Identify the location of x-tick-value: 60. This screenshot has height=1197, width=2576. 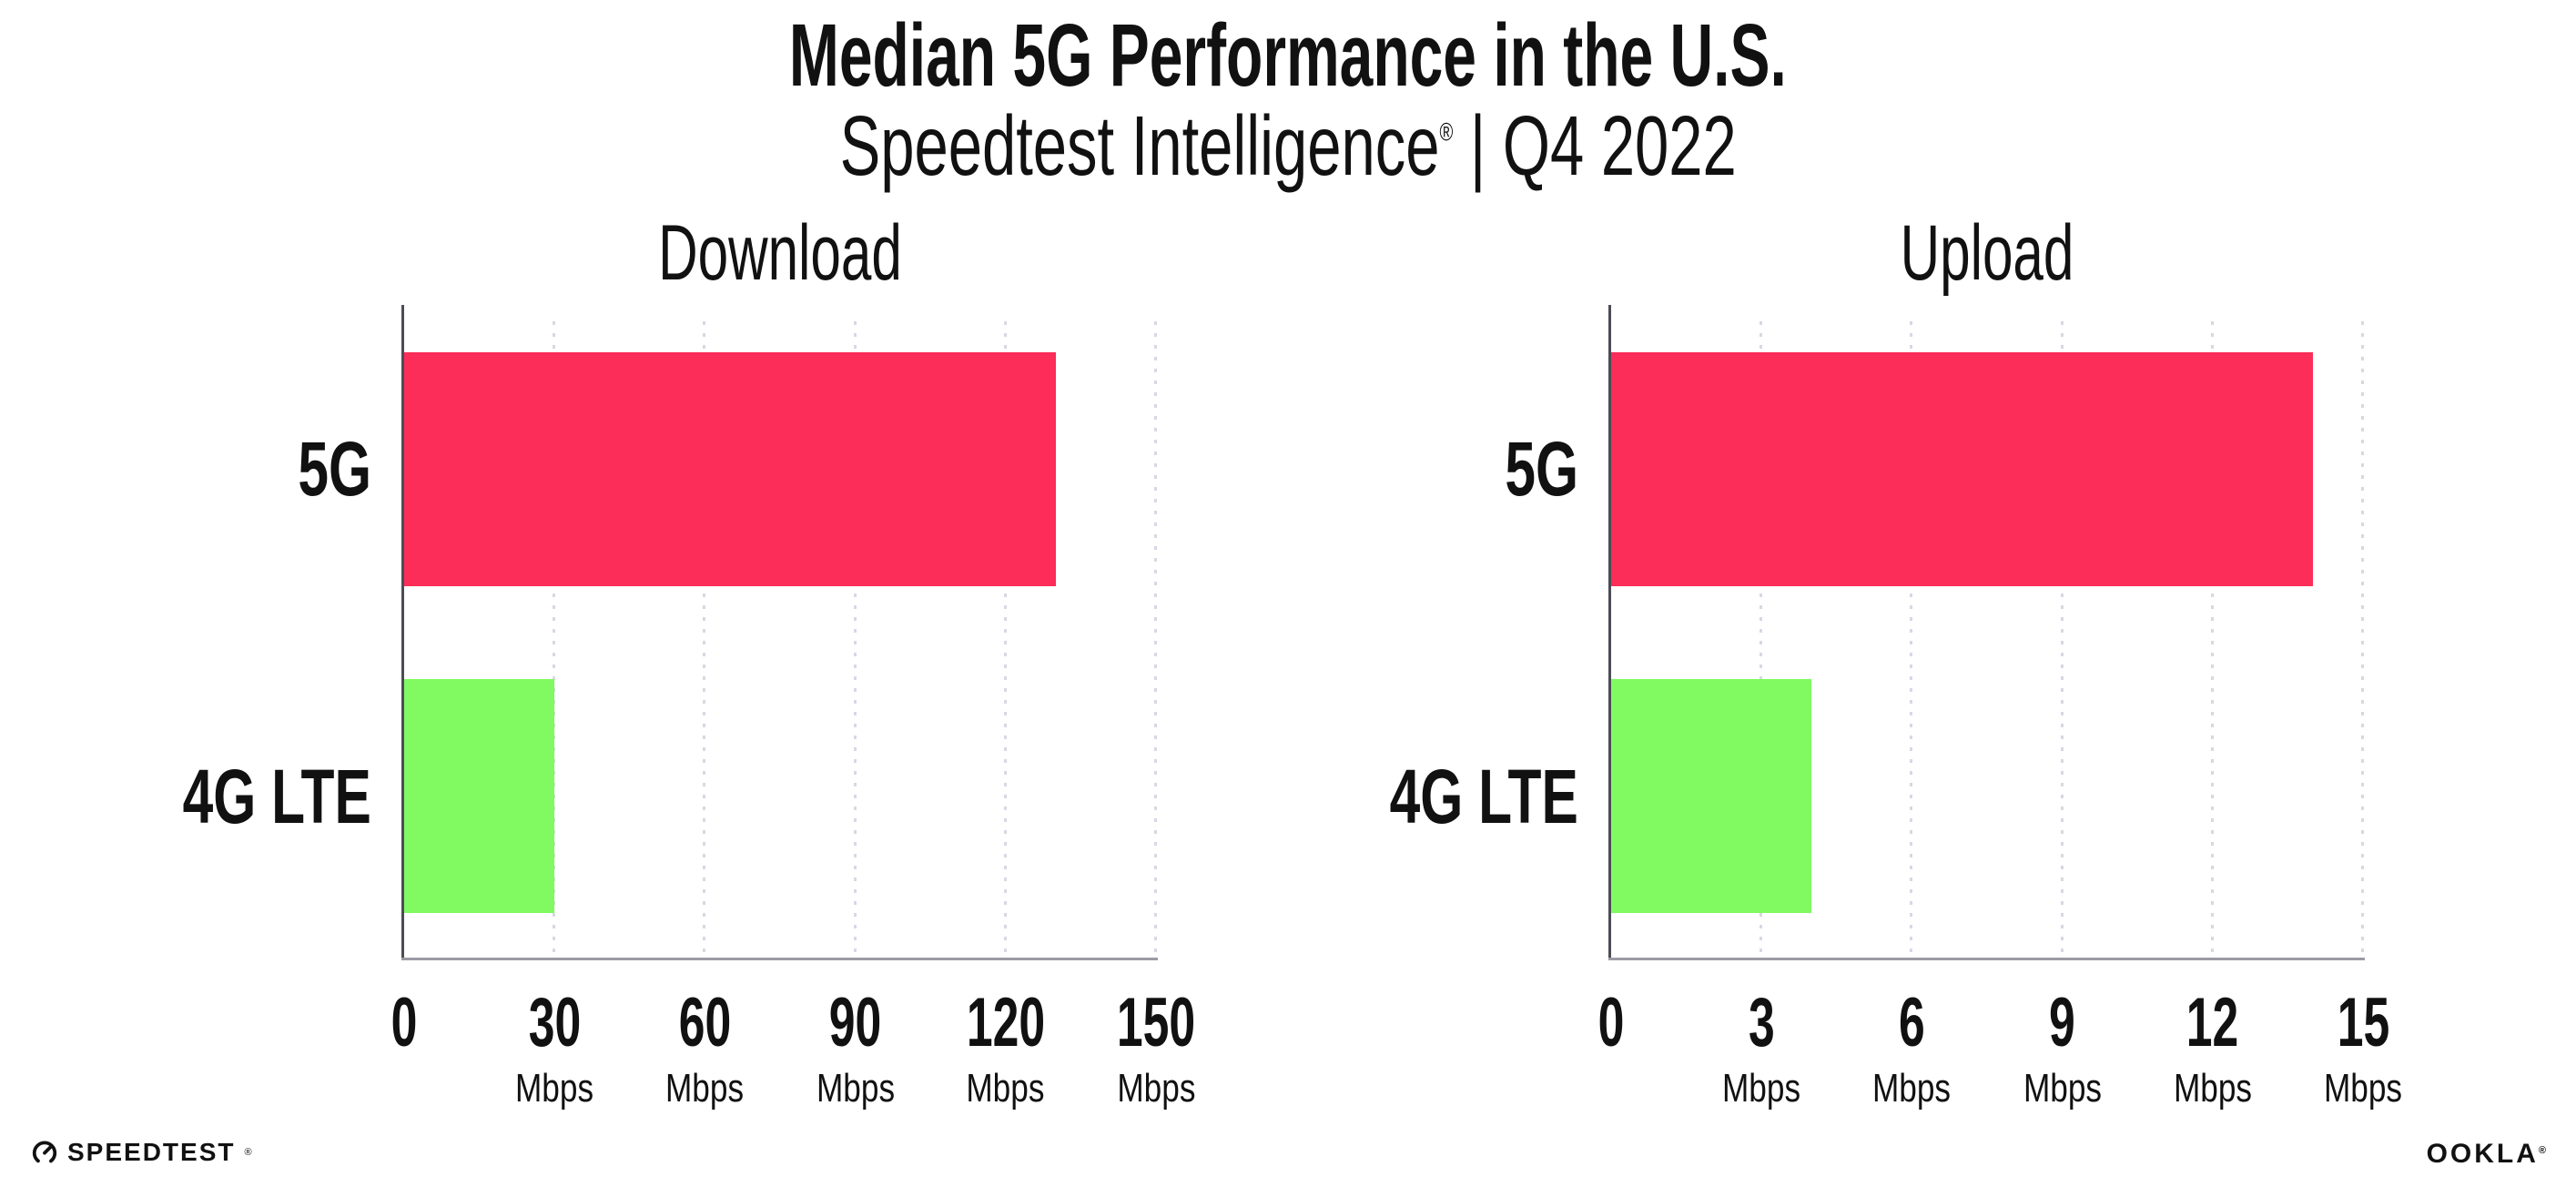
(705, 1024).